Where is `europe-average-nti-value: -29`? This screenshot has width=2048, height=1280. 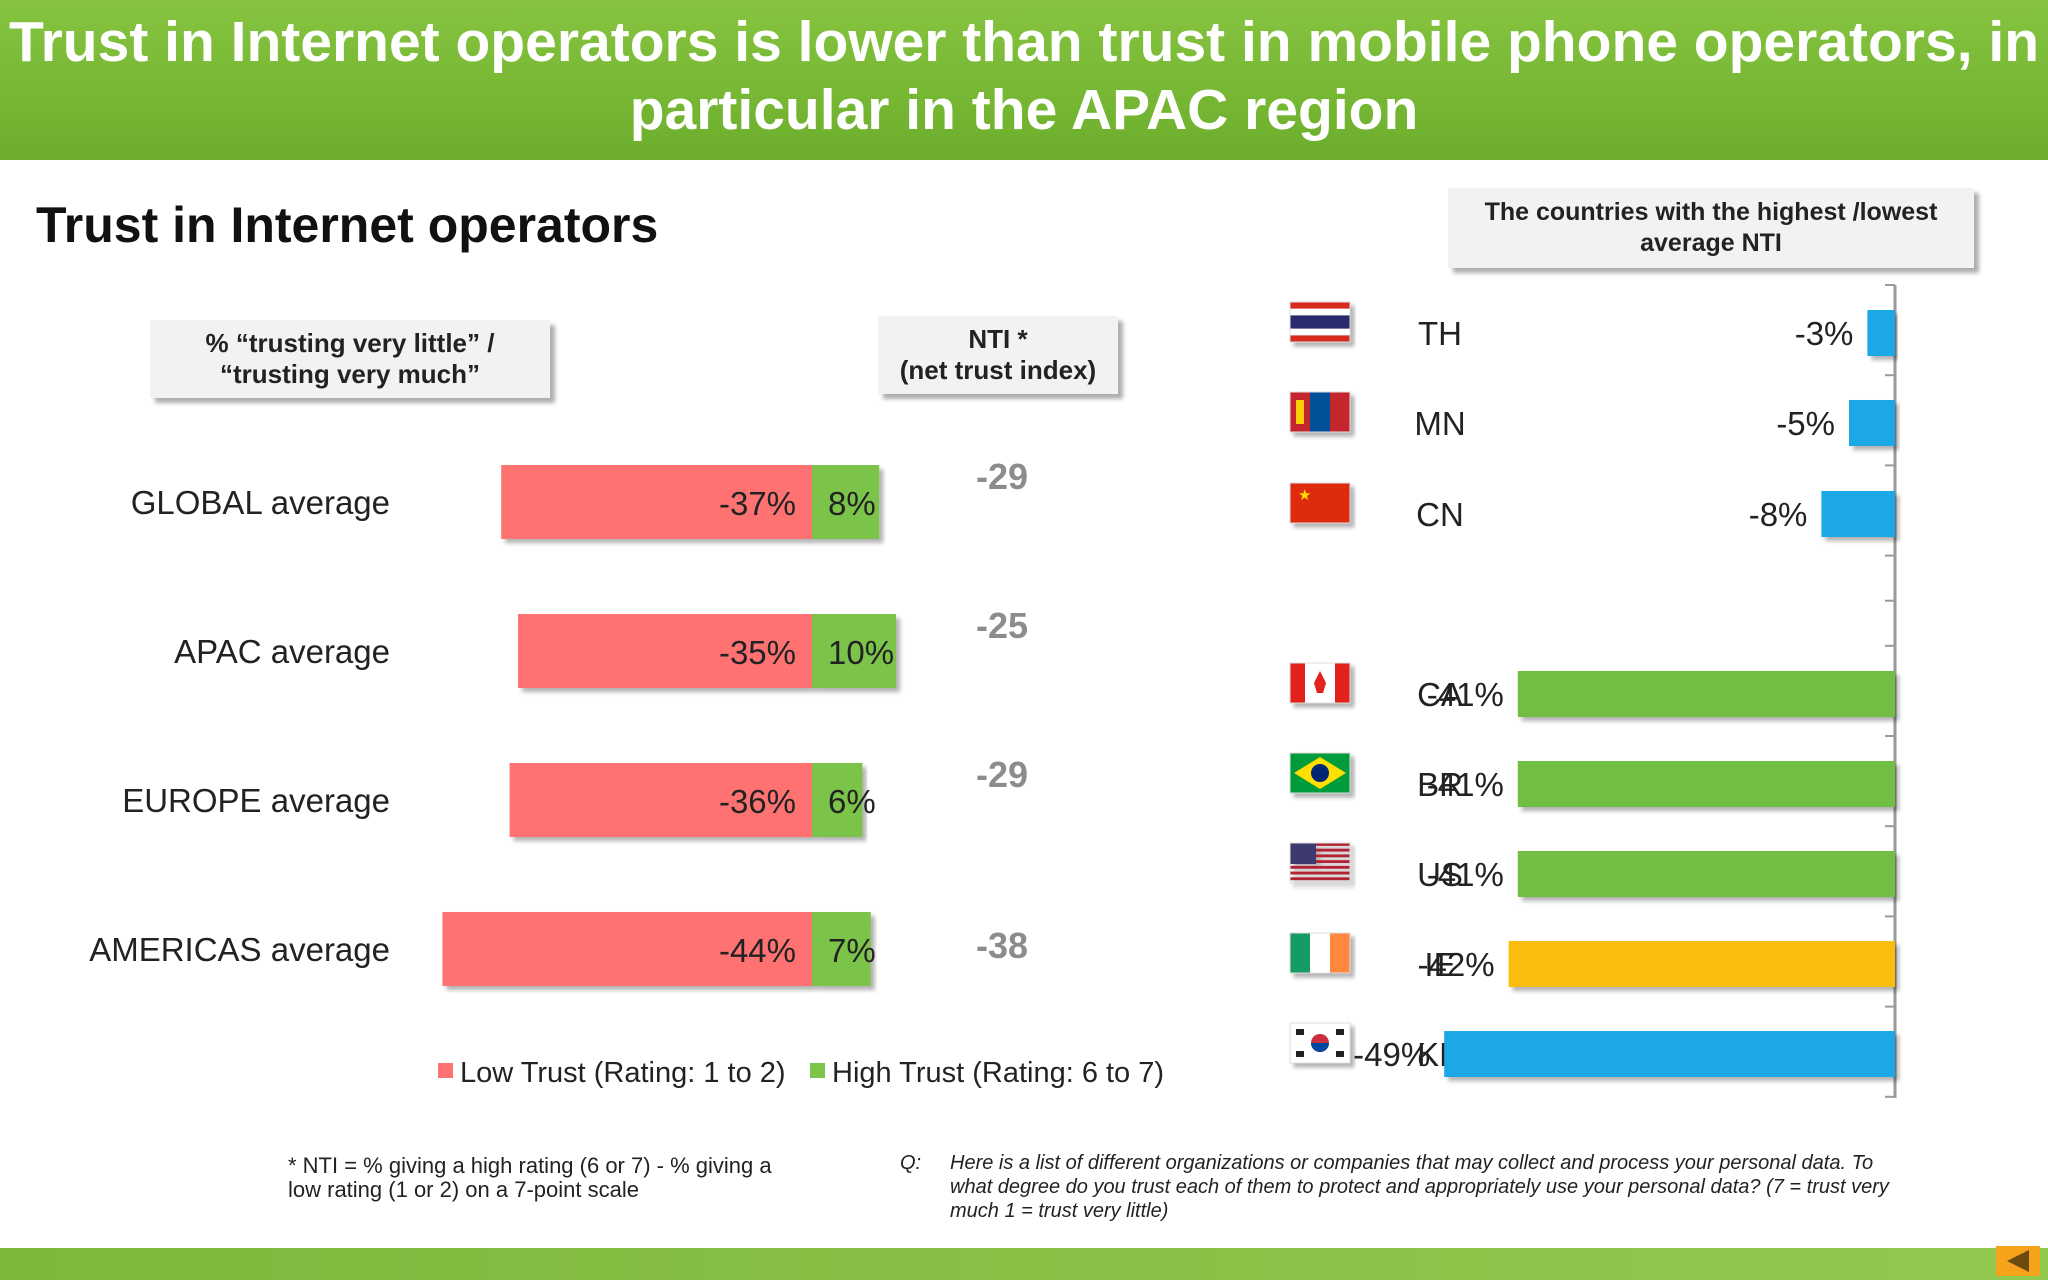 europe-average-nti-value: -29 is located at coordinates (1002, 774).